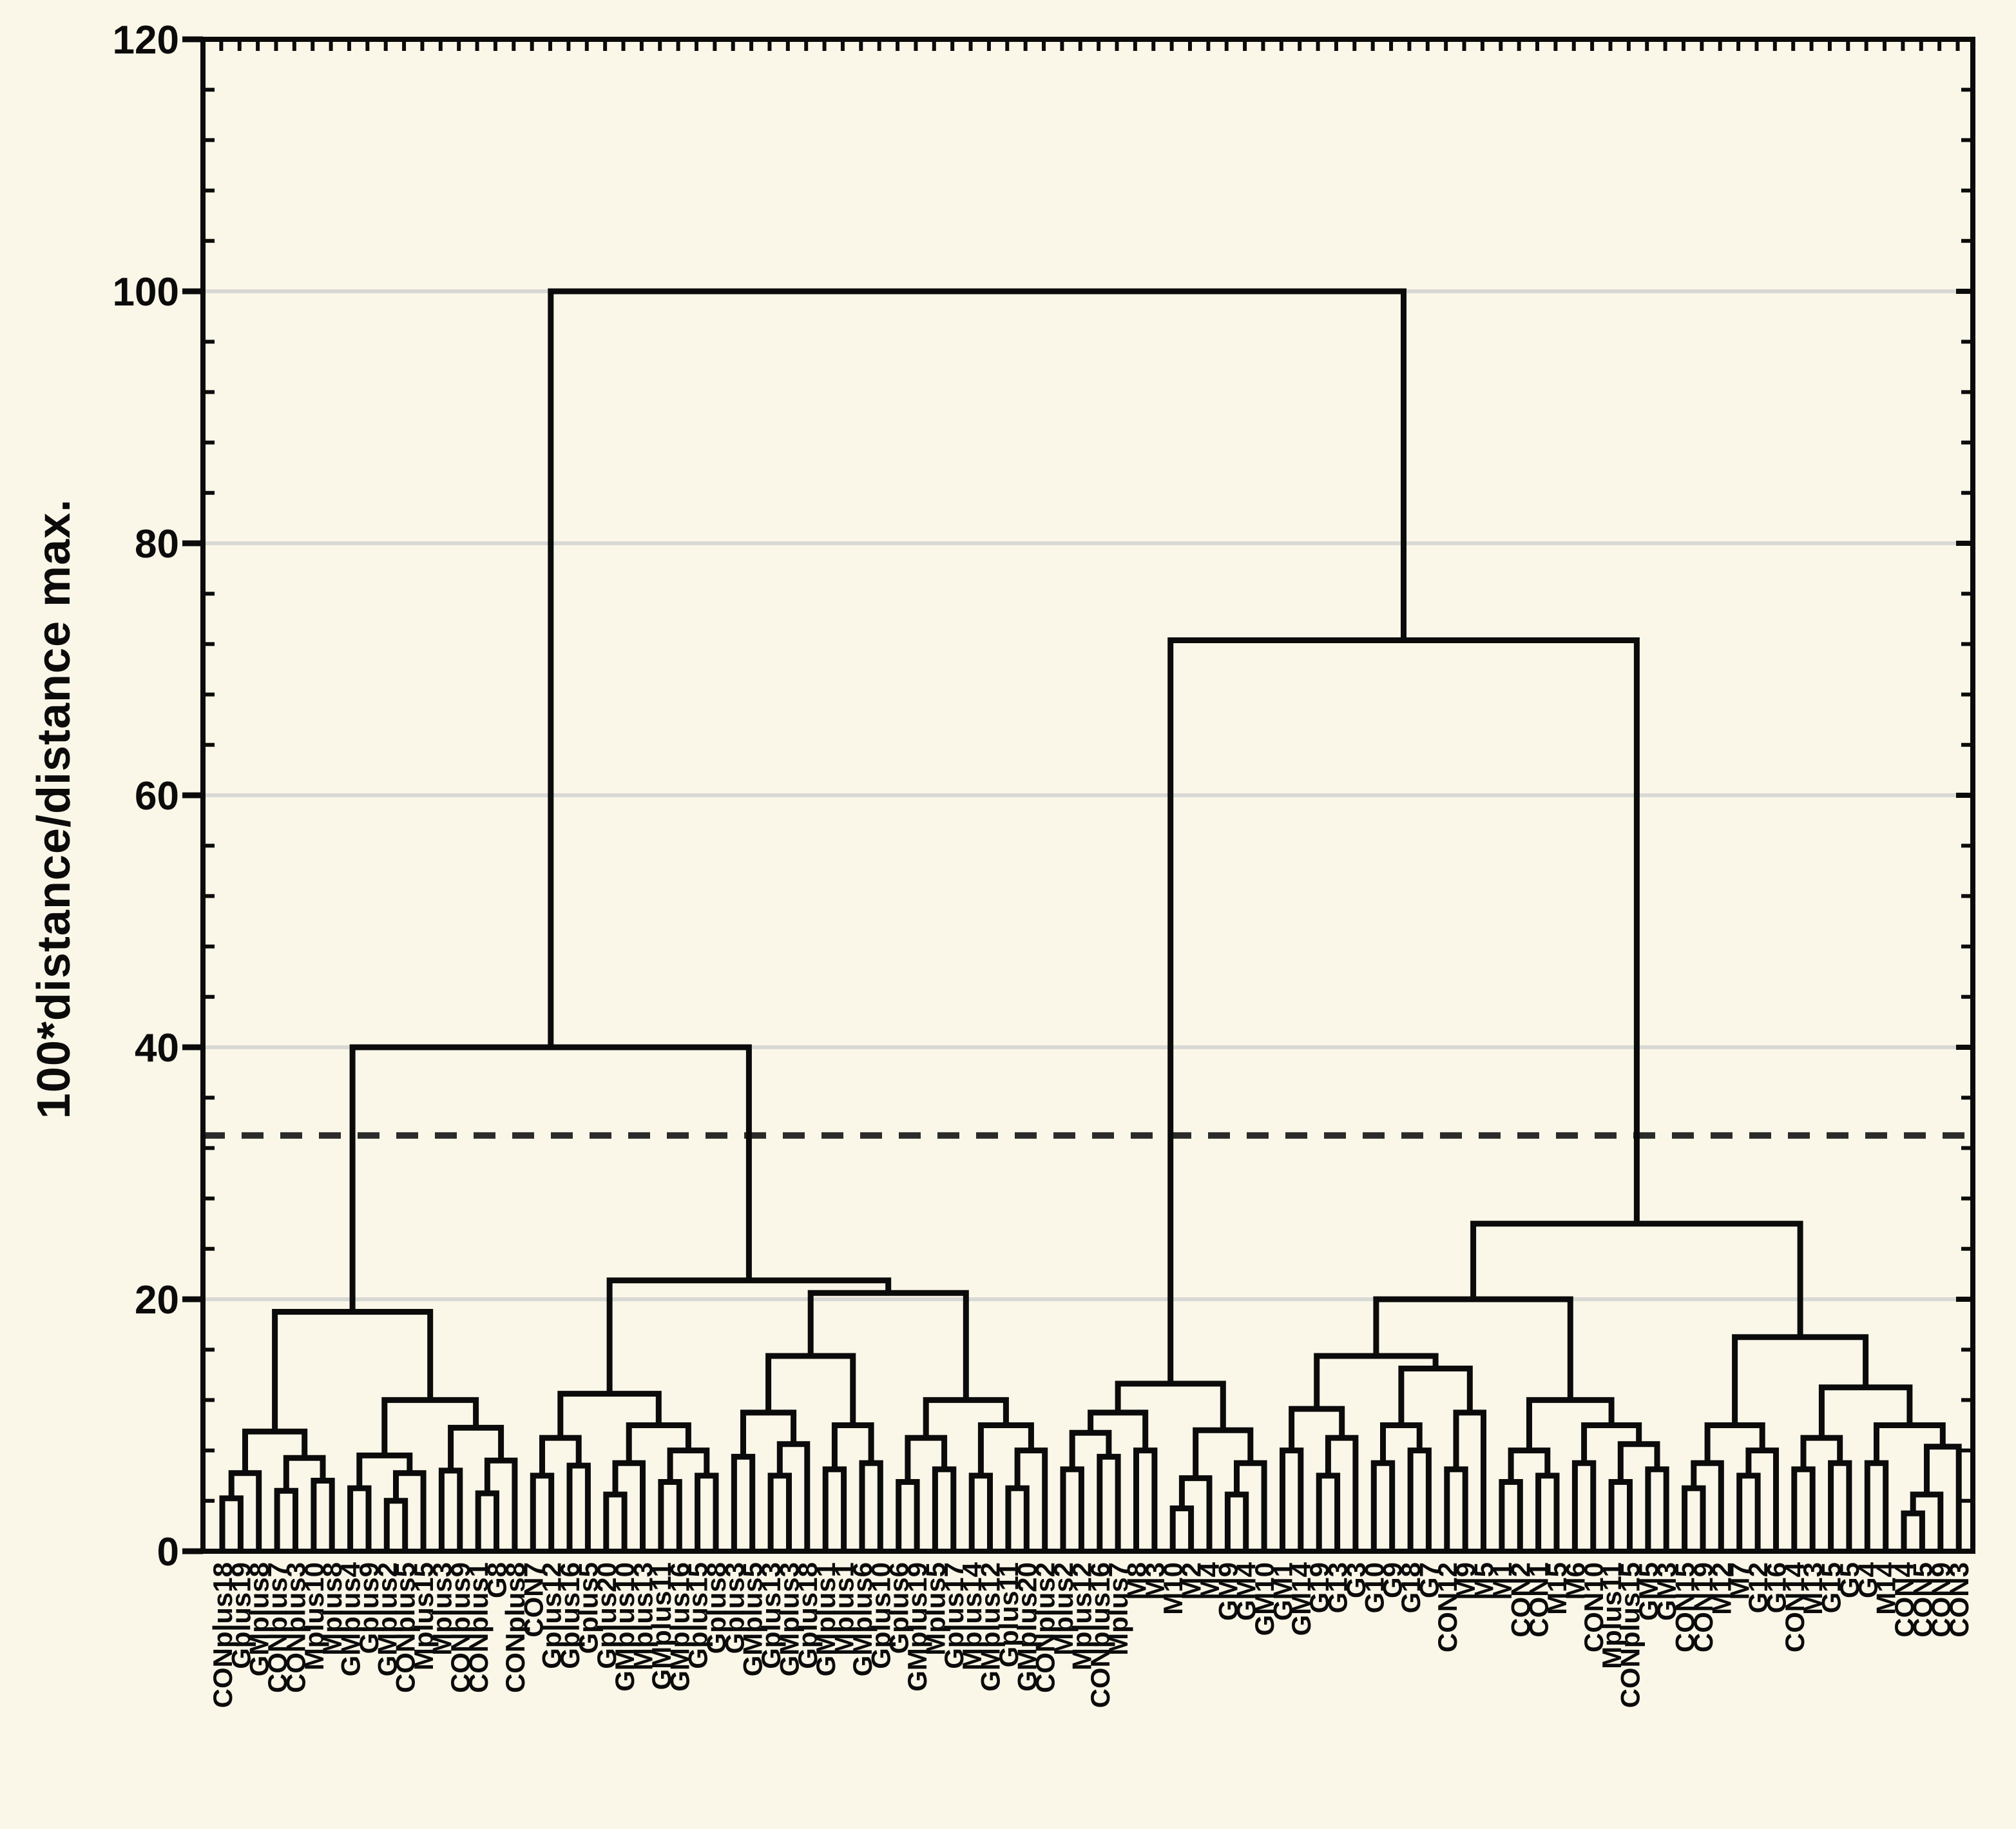 The height and width of the screenshot is (1829, 2016). I want to click on leaf-label: Gplus19, so click(241, 1615).